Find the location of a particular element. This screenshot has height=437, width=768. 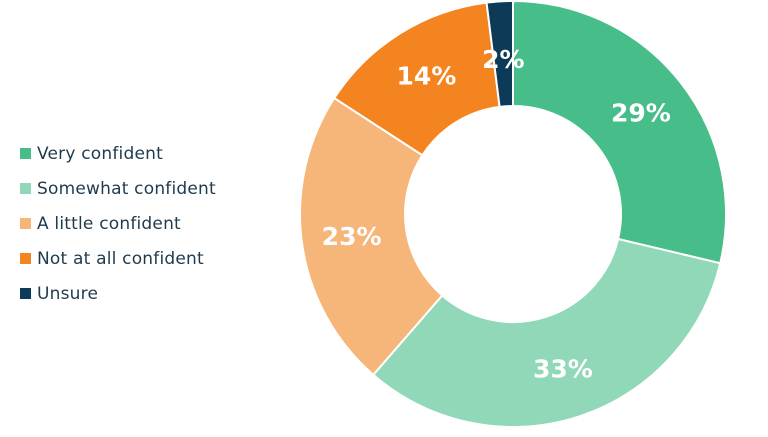

legend-item-somewhat-confident: Somewhat confident is located at coordinates (118, 188).